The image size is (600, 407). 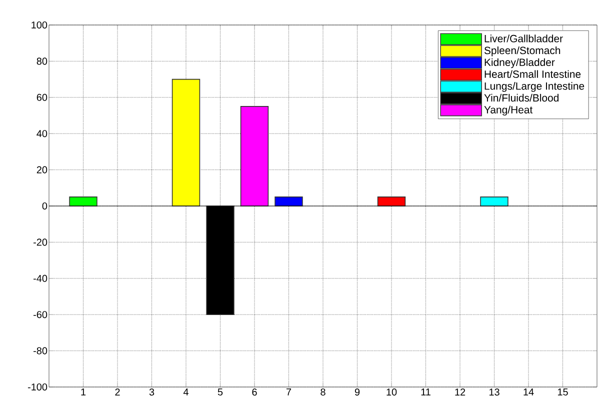 What do you see at coordinates (42, 61) in the screenshot?
I see `y-tick-label: 80` at bounding box center [42, 61].